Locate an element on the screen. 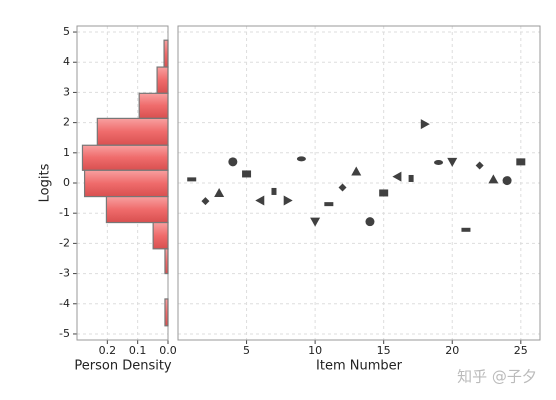 This screenshot has width=556, height=400. y-tick-label: -4 is located at coordinates (64, 303).